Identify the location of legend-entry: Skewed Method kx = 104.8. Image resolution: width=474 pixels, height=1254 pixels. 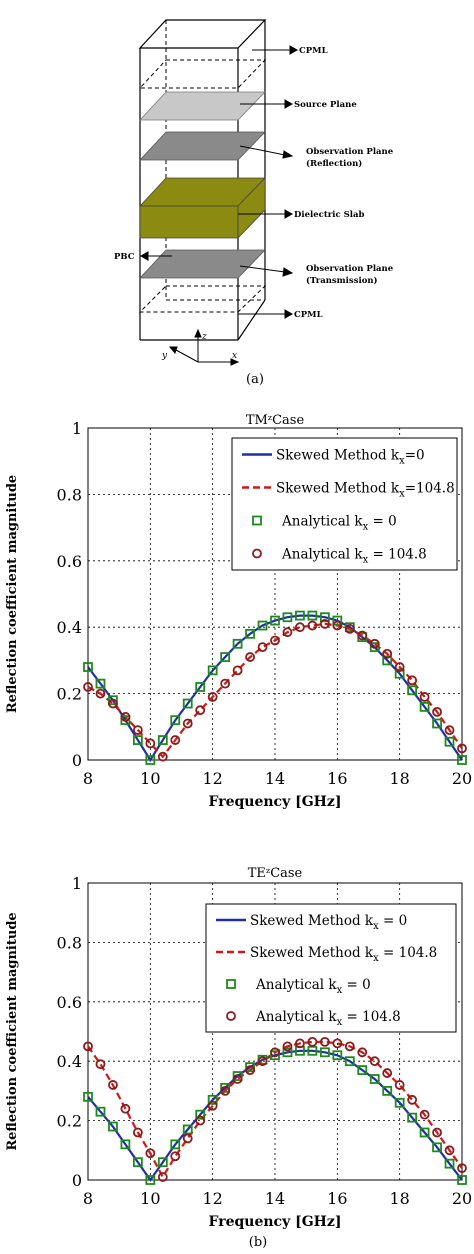
(343, 954).